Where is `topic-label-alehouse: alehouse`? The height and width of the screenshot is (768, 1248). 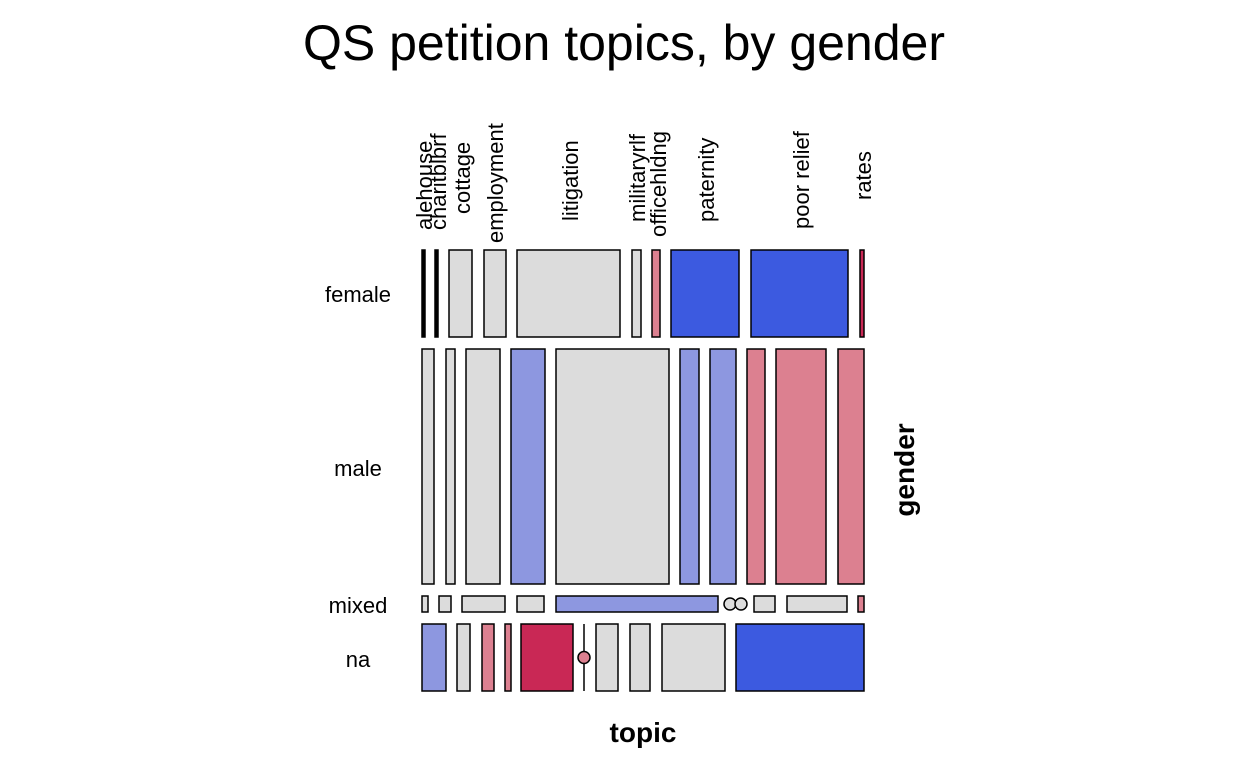
topic-label-alehouse: alehouse is located at coordinates (424, 185).